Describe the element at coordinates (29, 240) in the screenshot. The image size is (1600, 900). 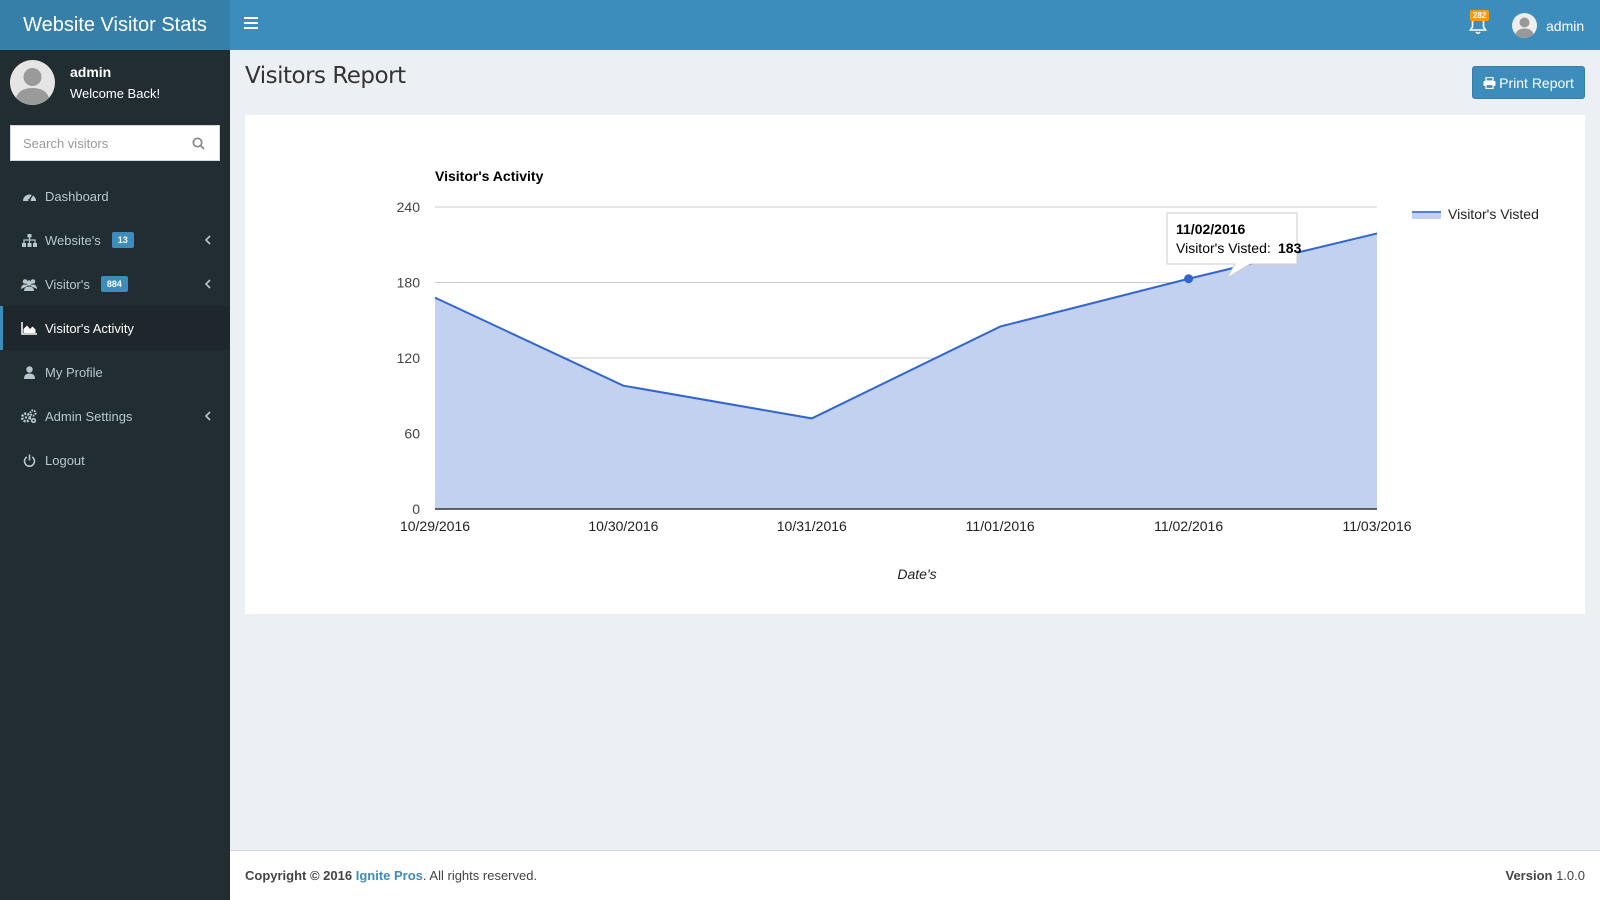
I see `sitemap-icon` at that location.